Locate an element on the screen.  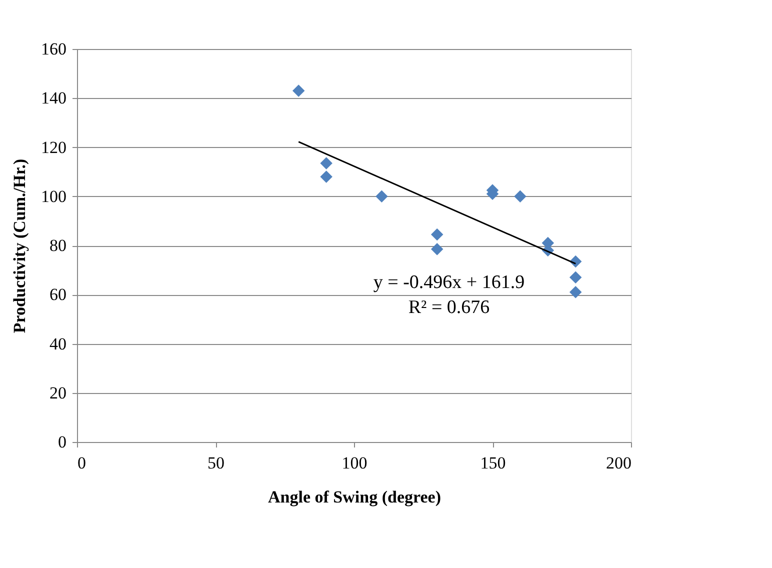
x-tick-label: 50 is located at coordinates (216, 463).